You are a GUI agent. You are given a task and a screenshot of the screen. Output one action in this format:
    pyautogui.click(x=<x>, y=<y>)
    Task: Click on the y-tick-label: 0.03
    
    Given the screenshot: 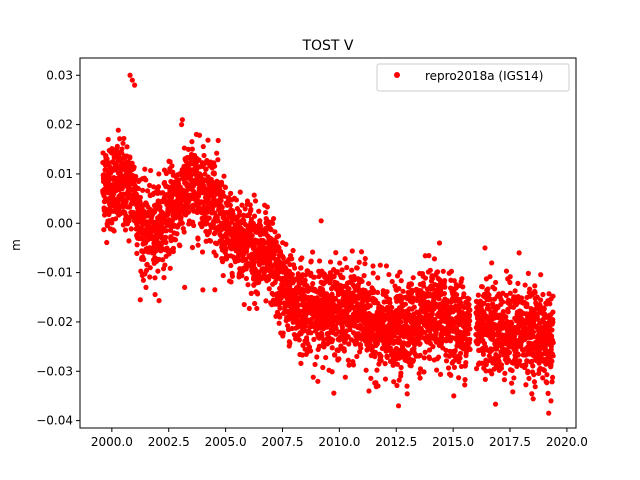 What is the action you would take?
    pyautogui.click(x=59, y=75)
    